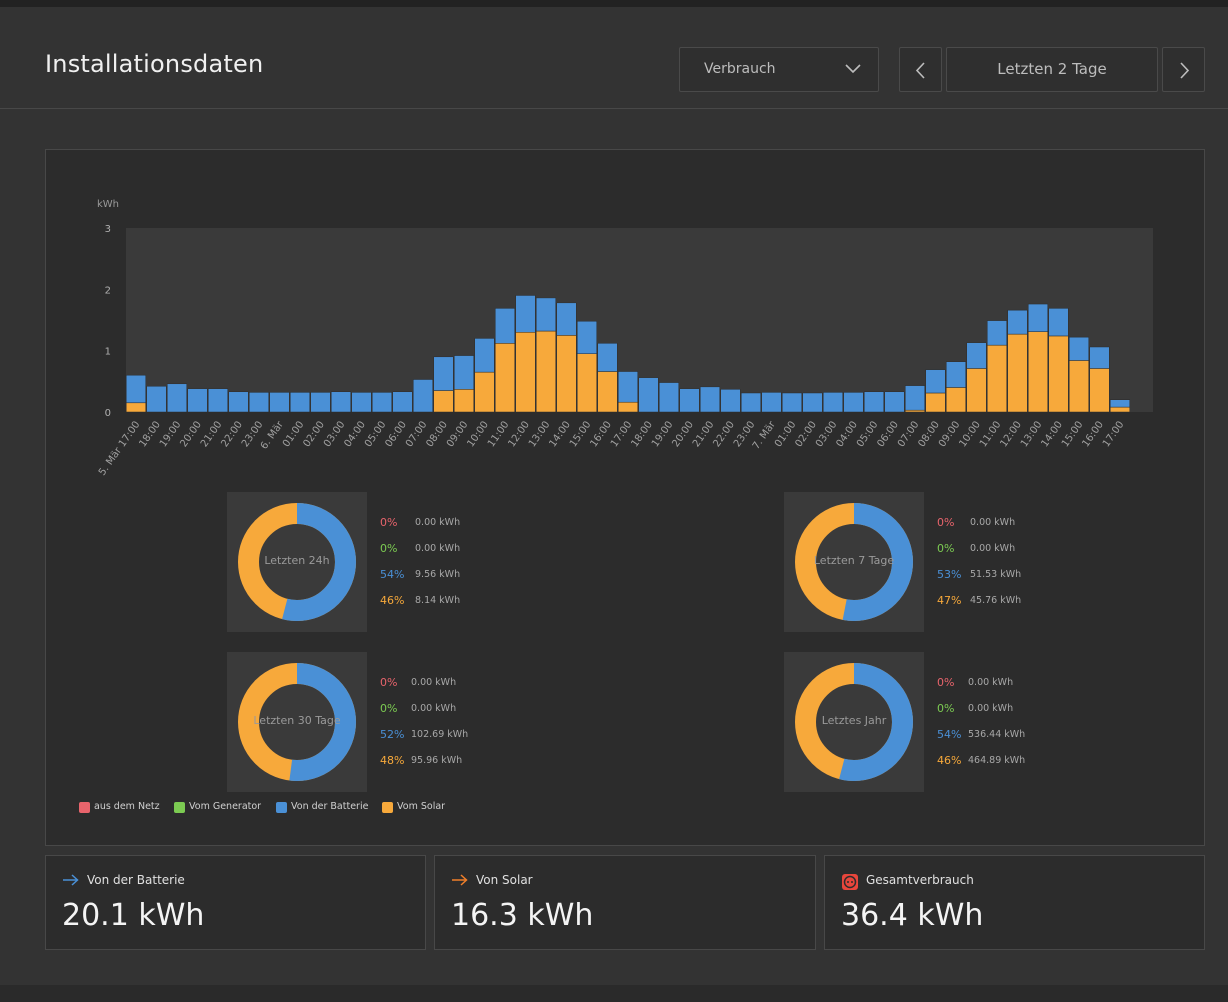  I want to click on card-label: Von der Batterie, so click(136, 880).